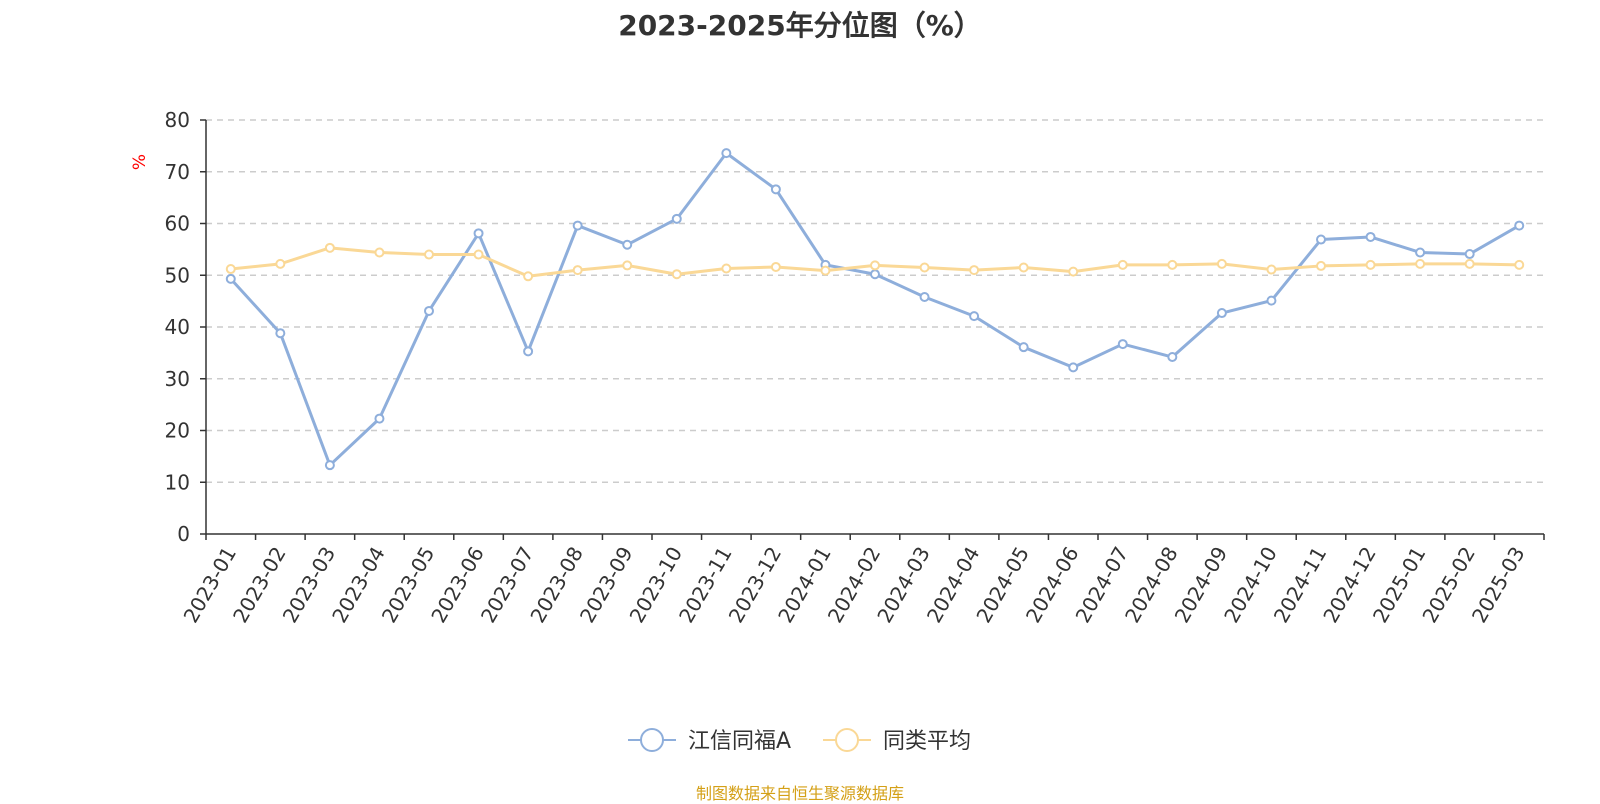 The width and height of the screenshot is (1600, 804). What do you see at coordinates (140, 162) in the screenshot?
I see `y-axis-label: %` at bounding box center [140, 162].